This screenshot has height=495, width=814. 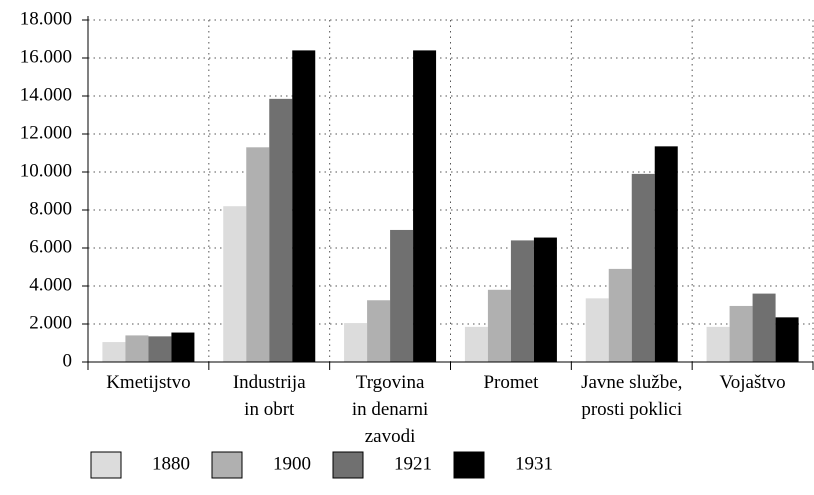 I want to click on x-tick-label: Promet, so click(x=511, y=382).